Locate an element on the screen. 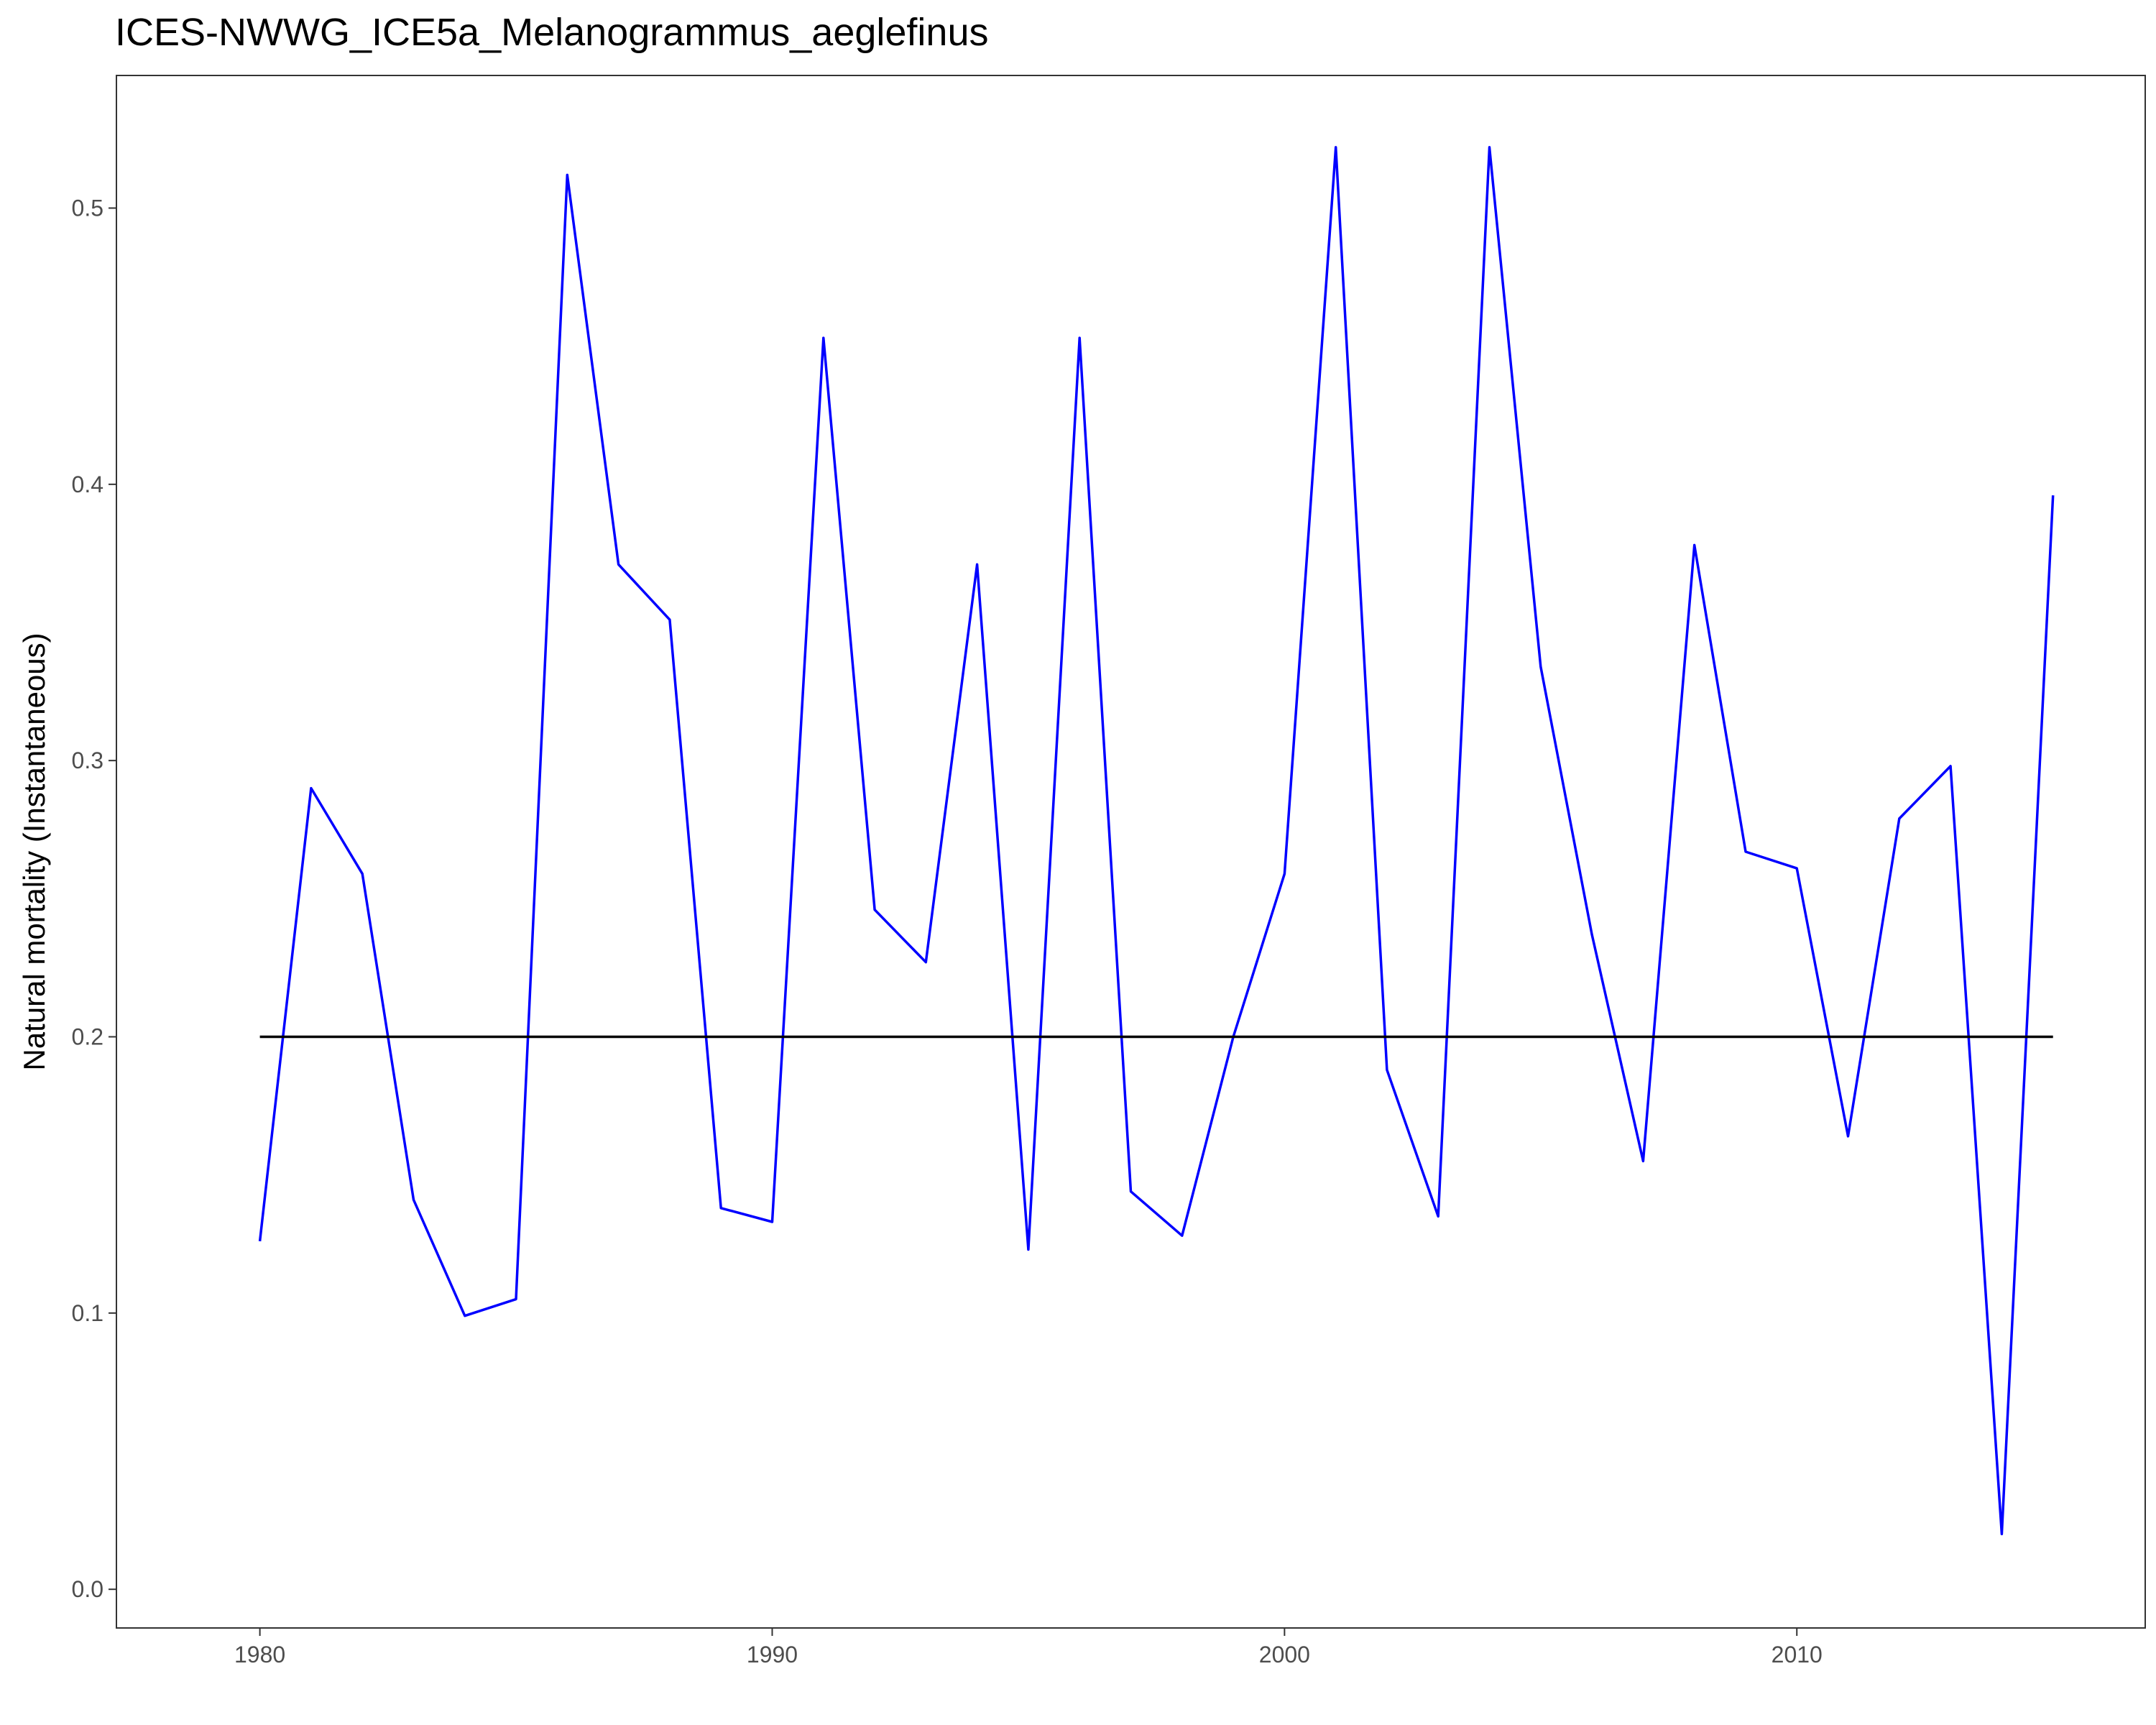 The width and height of the screenshot is (2156, 1725). x-tick-label: 1990 is located at coordinates (772, 1655).